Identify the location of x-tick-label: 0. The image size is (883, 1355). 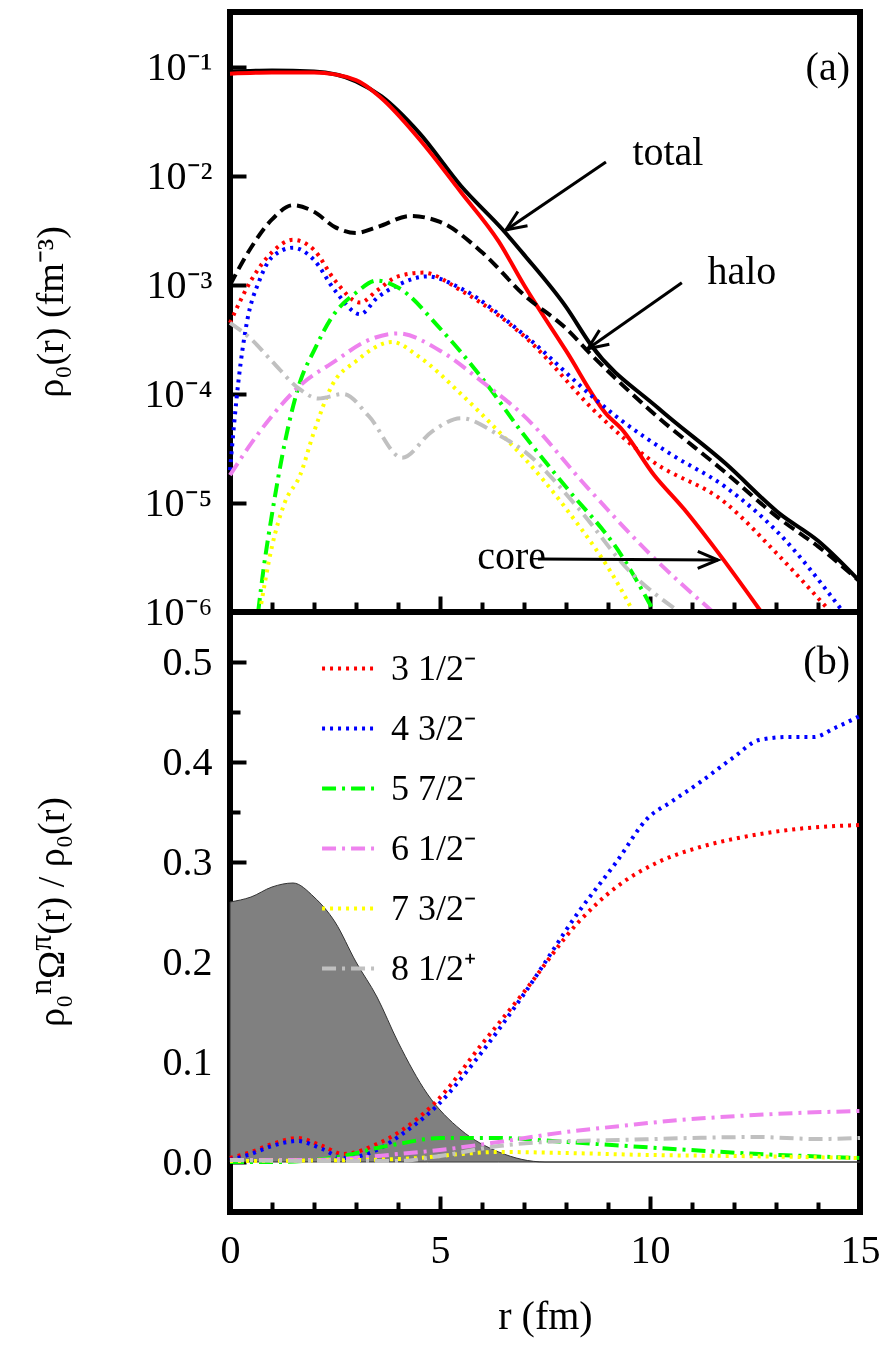
(230, 1249).